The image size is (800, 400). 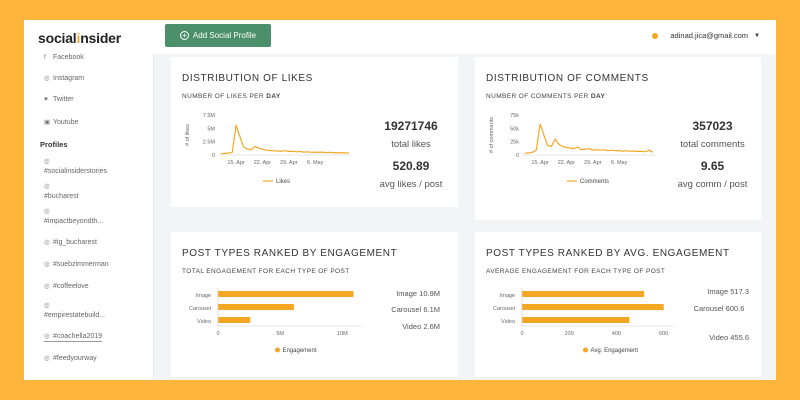 I want to click on card-title: Distribution of comments, so click(x=567, y=78).